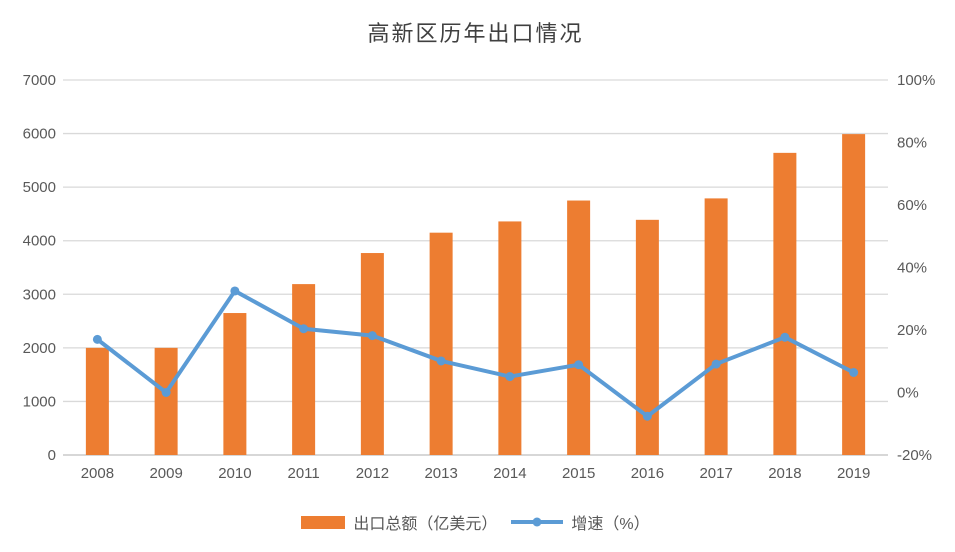  I want to click on x-axis-tick-label: 2016, so click(647, 473).